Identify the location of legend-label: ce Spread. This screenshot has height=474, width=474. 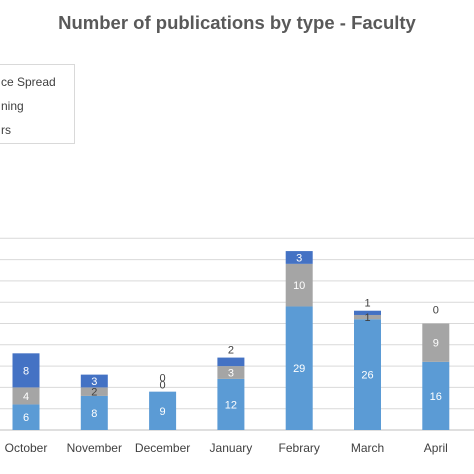
(28, 82).